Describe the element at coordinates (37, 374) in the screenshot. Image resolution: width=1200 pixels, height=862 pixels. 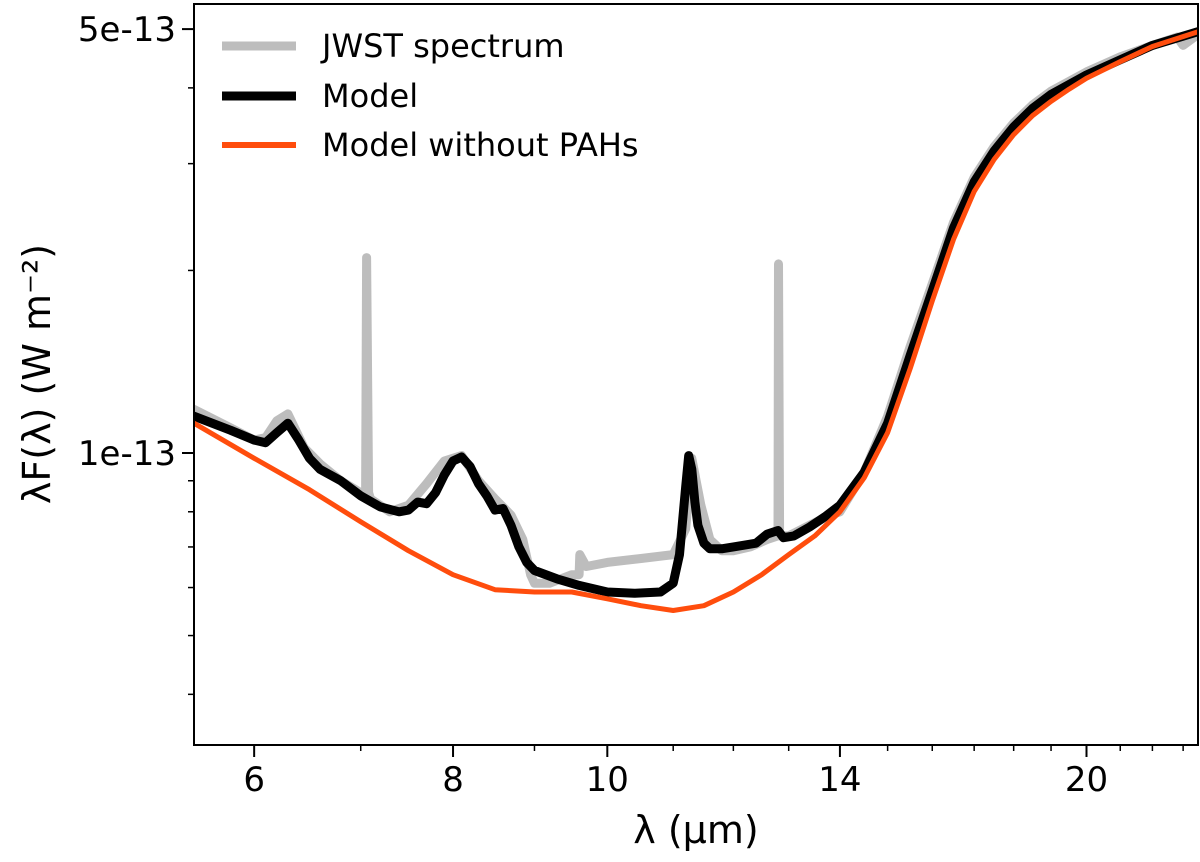
I see `y-axis-label: λF(λ) (W m⁻²)` at that location.